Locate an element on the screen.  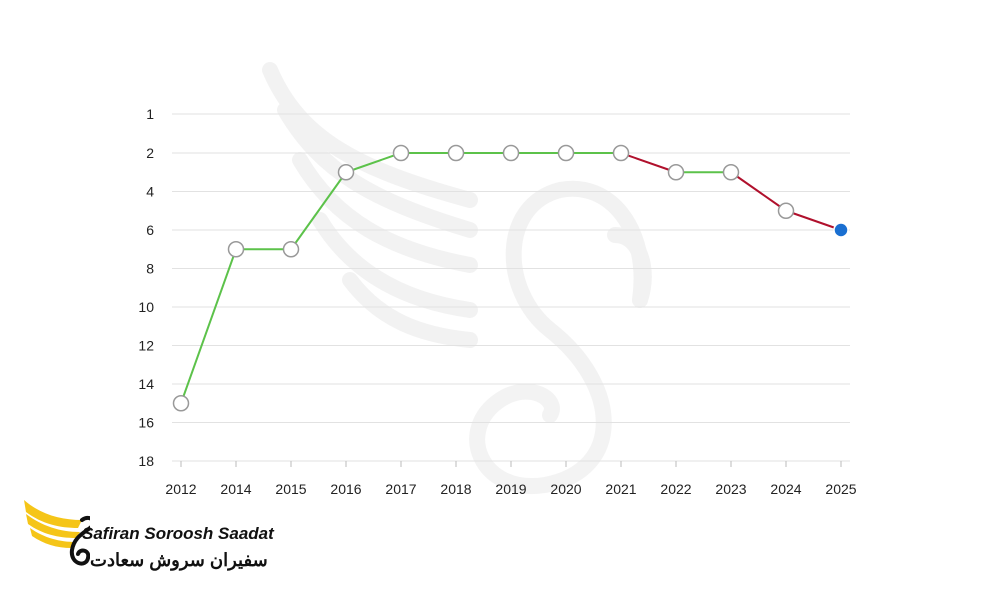
x-tick-label: 2018 is located at coordinates (455, 489).